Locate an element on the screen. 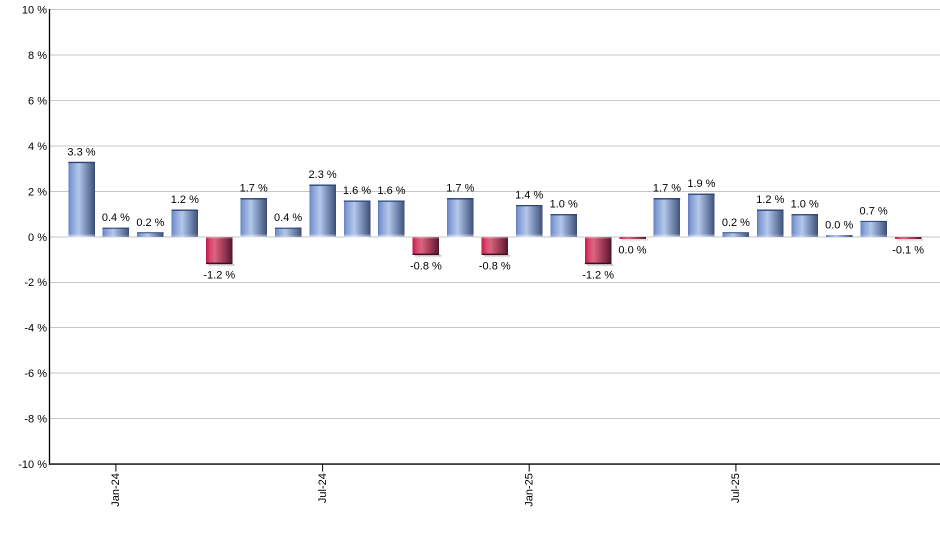 The height and width of the screenshot is (550, 940). svg-text: 0.7 % is located at coordinates (874, 211).